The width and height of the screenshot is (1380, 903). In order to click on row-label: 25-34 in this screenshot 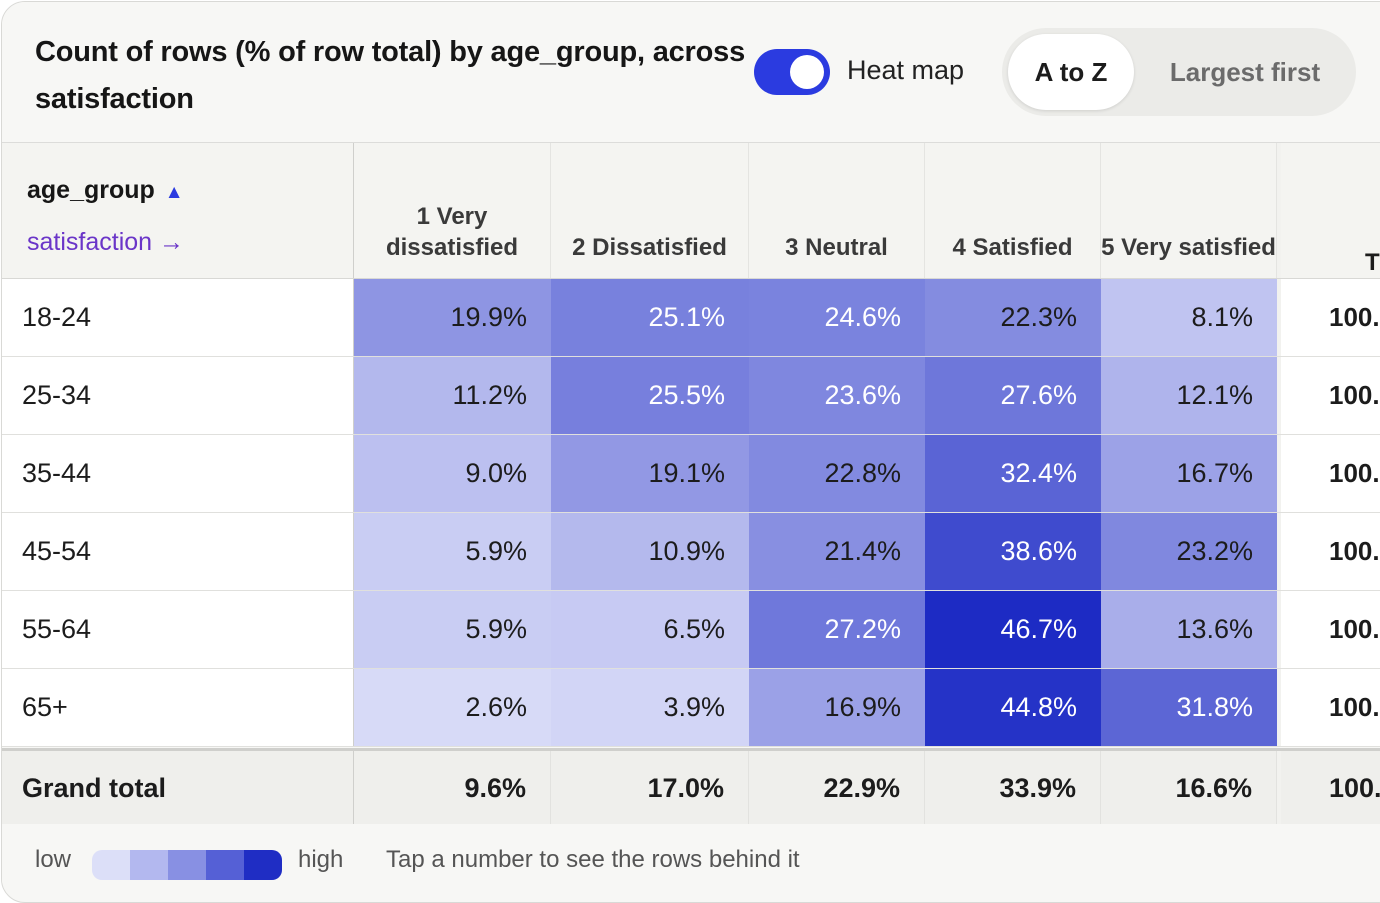, I will do `click(178, 395)`.